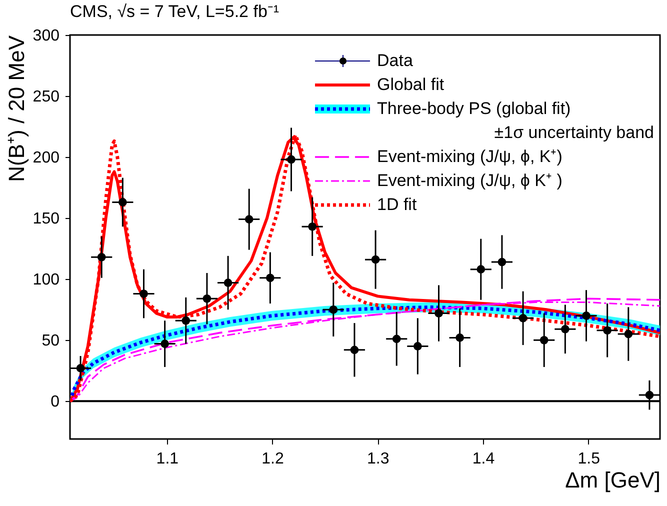  I want to click on legend-label: Event-mixing (J/ψ, ϕ K⁺ ), so click(469, 180).